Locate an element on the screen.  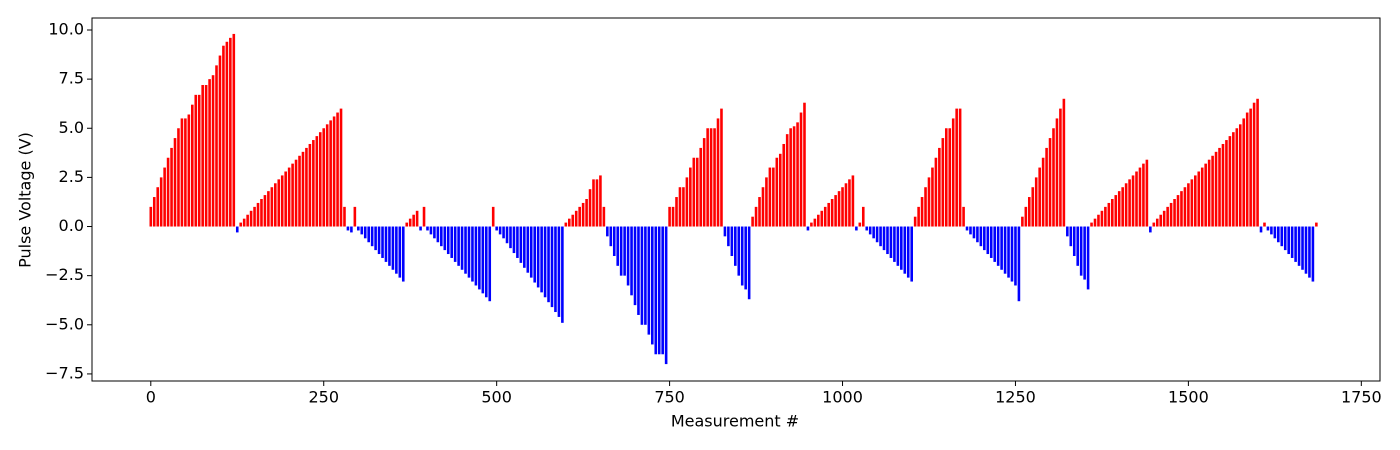
y-tick-label: 0.0 is located at coordinates (71, 225).